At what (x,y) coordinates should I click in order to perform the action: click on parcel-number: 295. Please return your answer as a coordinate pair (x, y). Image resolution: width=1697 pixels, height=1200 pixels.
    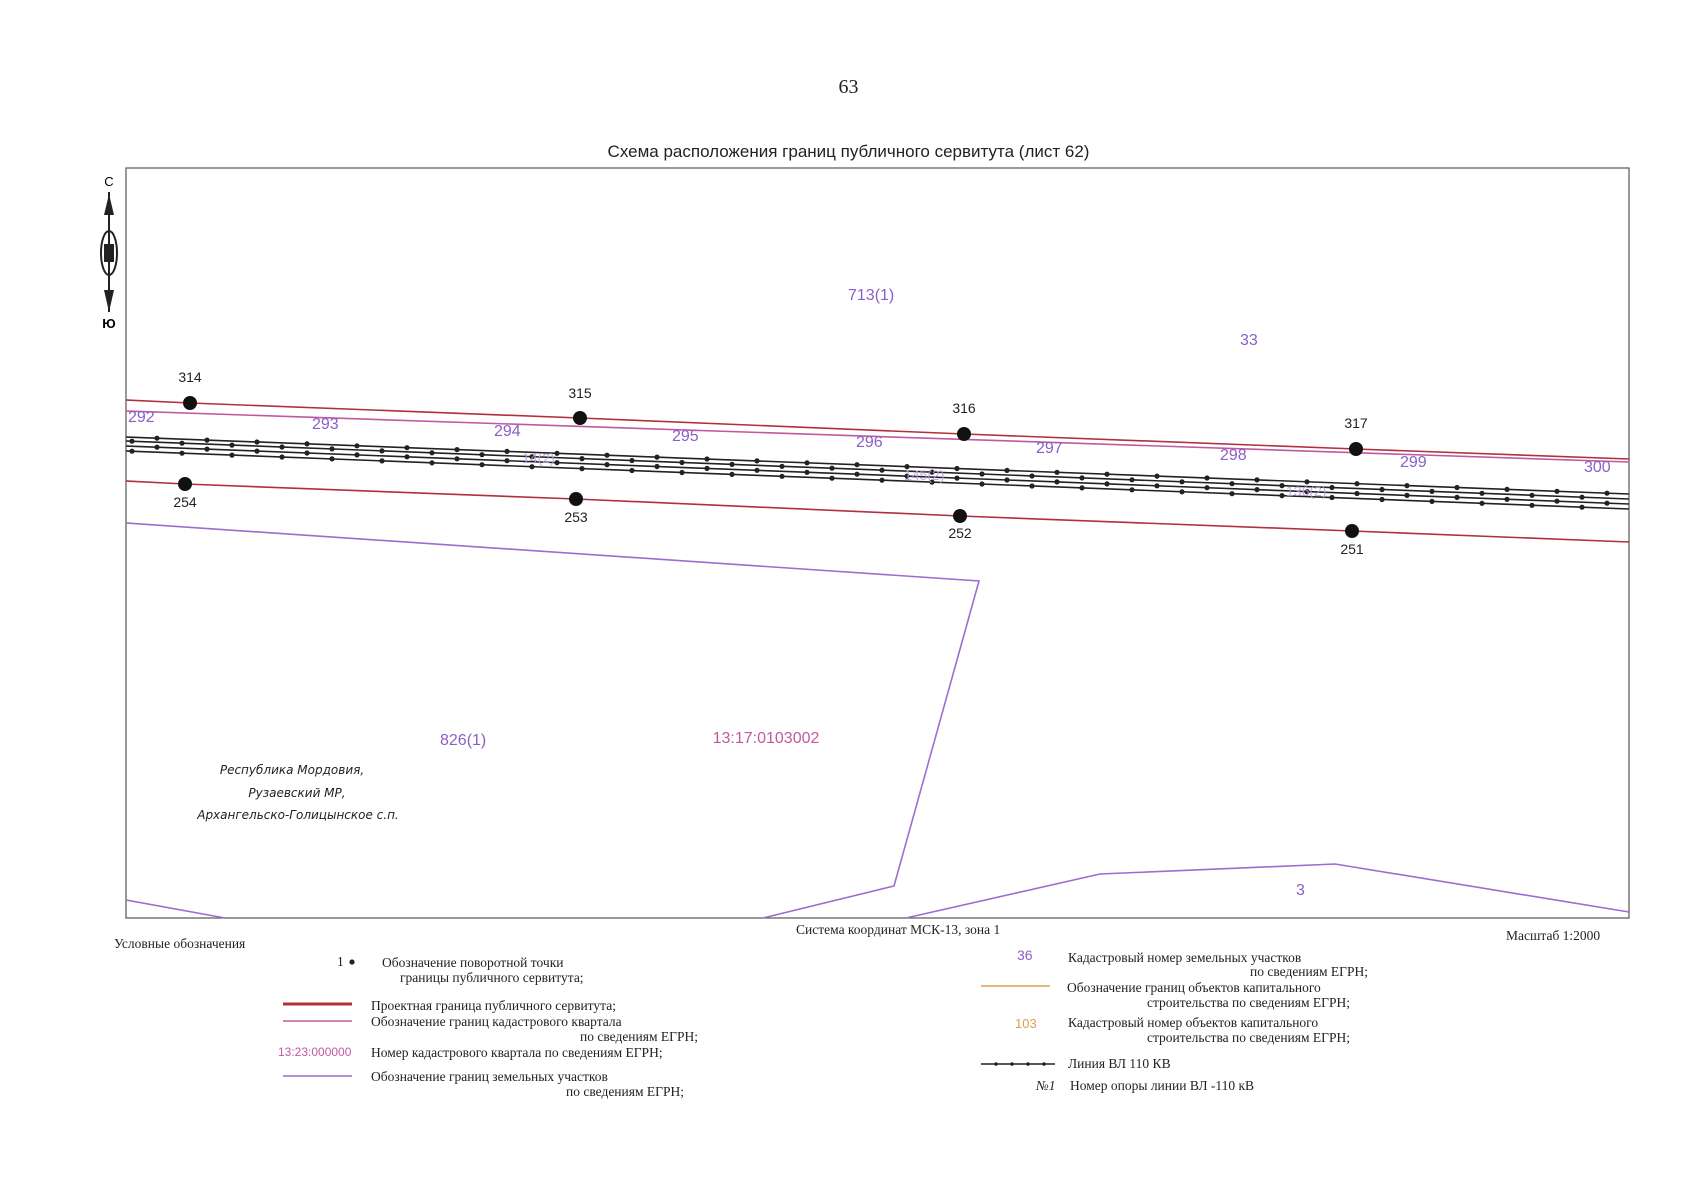
    Looking at the image, I should click on (685, 436).